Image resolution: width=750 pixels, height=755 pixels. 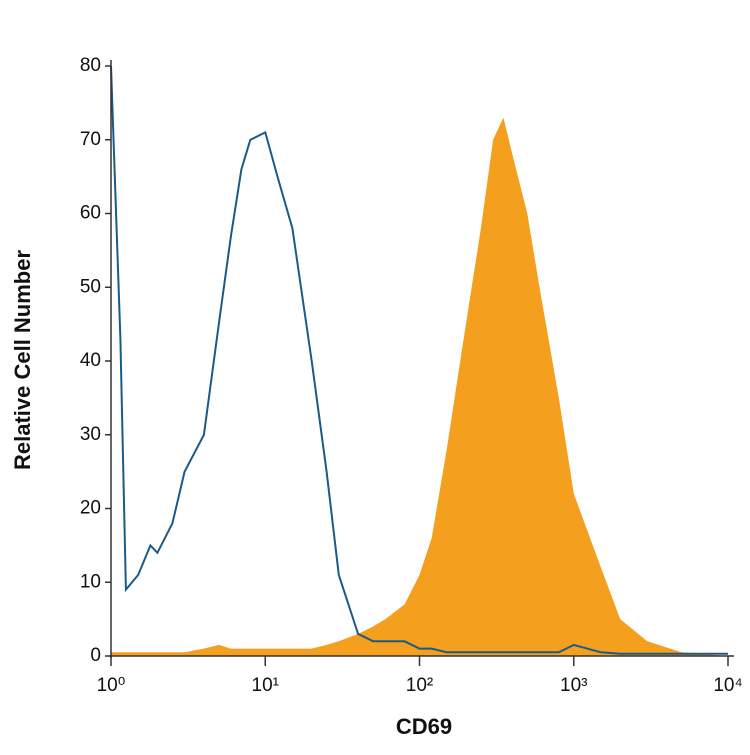 What do you see at coordinates (573, 685) in the screenshot?
I see `x-tick-label: 10³` at bounding box center [573, 685].